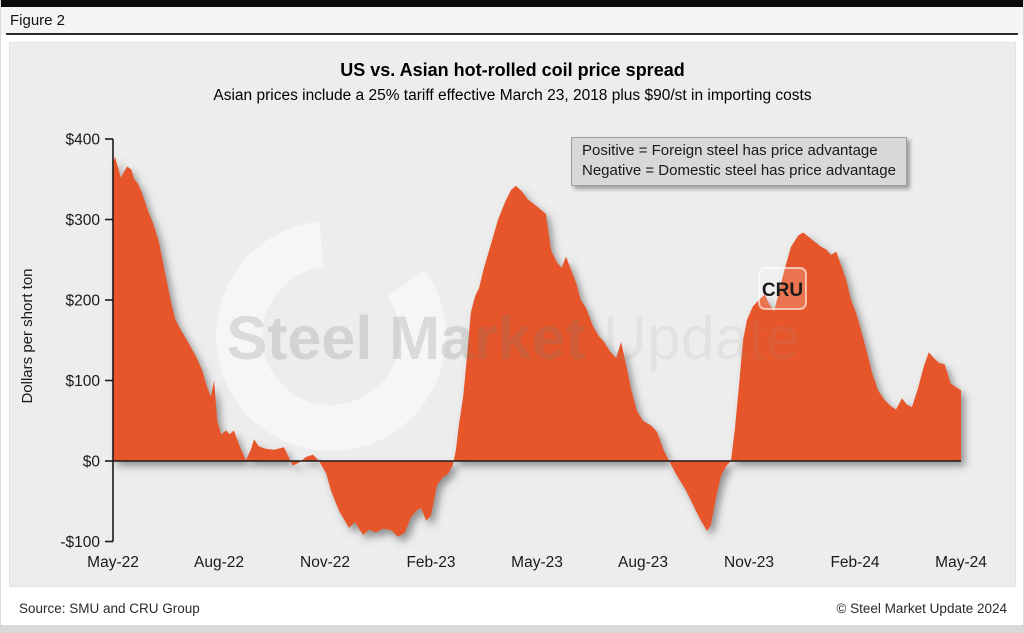 Image resolution: width=1024 pixels, height=633 pixels. Describe the element at coordinates (512, 34) in the screenshot. I see `header-rule` at that location.